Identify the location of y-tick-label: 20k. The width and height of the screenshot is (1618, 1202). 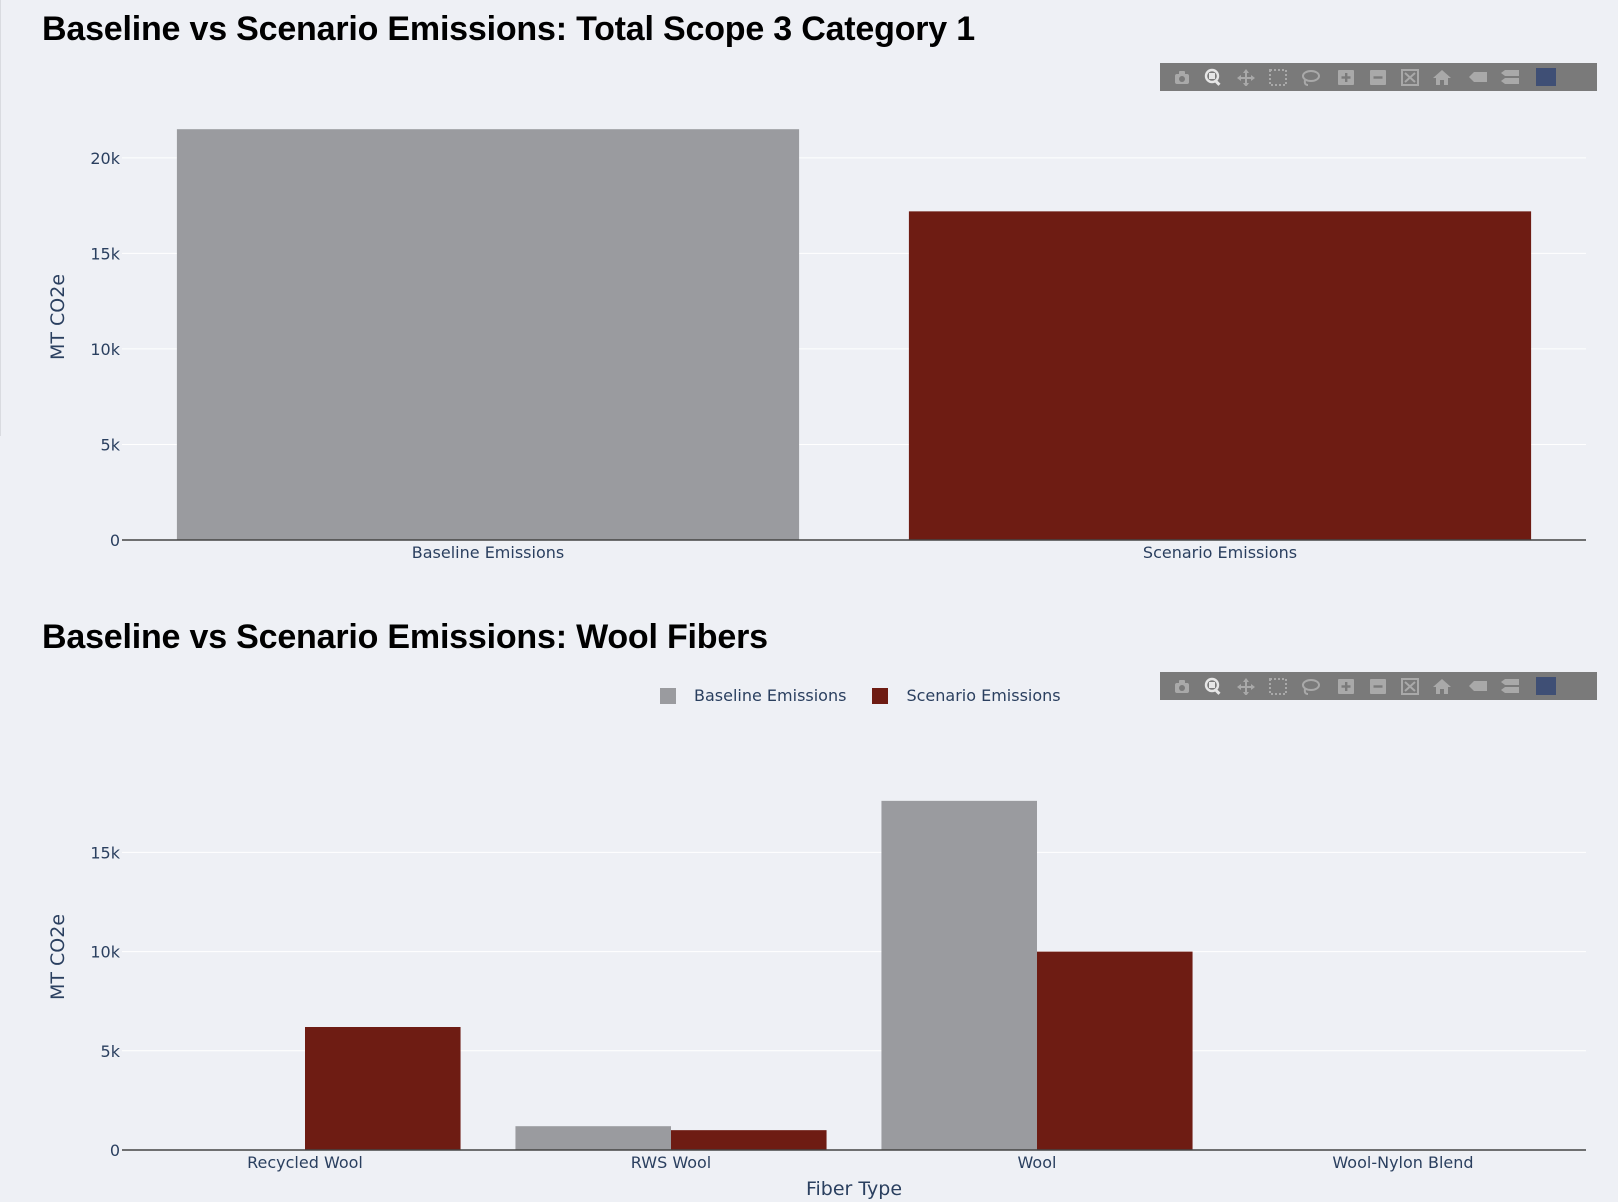
(105, 158).